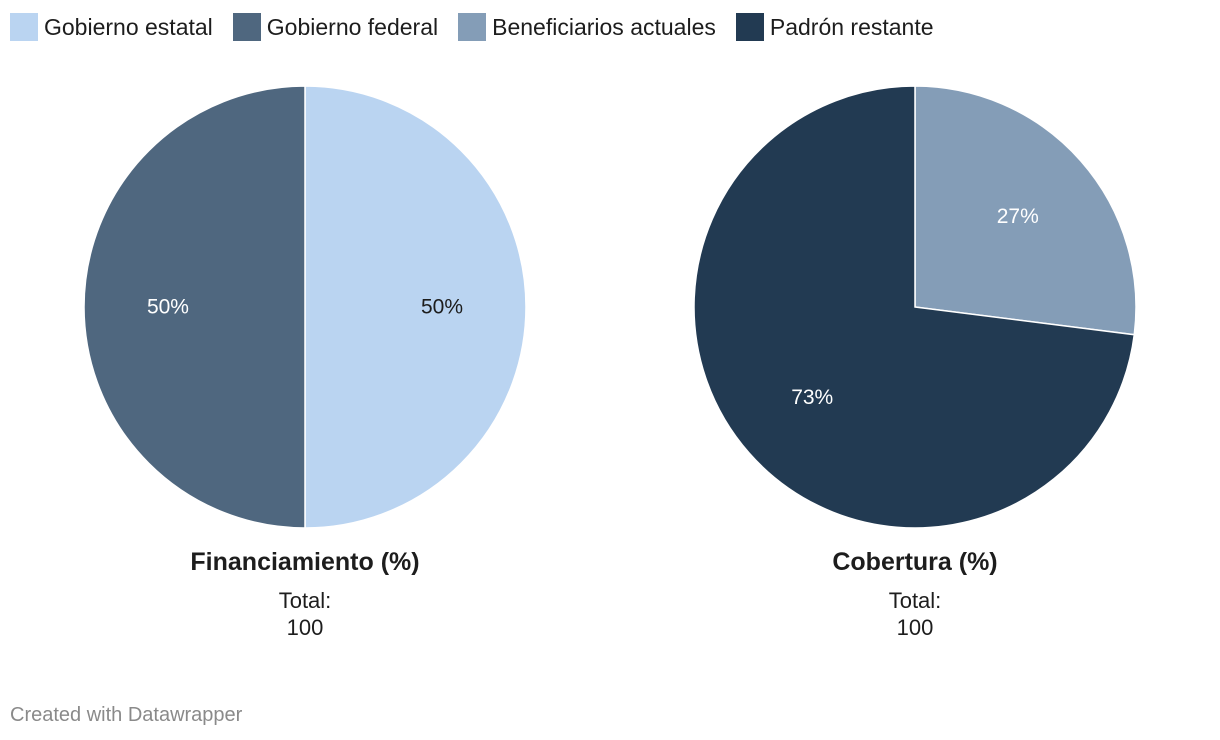  I want to click on legend-label: Gobierno federal, so click(352, 26).